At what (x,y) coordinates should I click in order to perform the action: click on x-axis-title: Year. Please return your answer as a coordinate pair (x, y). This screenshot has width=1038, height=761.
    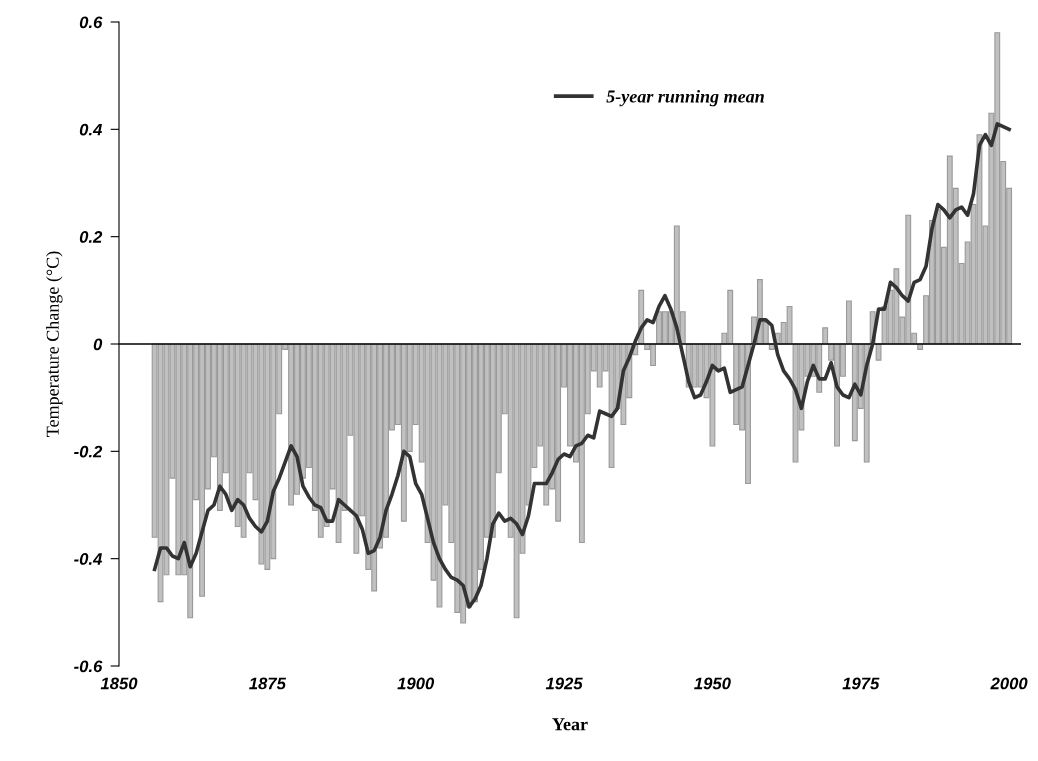
    Looking at the image, I should click on (570, 724).